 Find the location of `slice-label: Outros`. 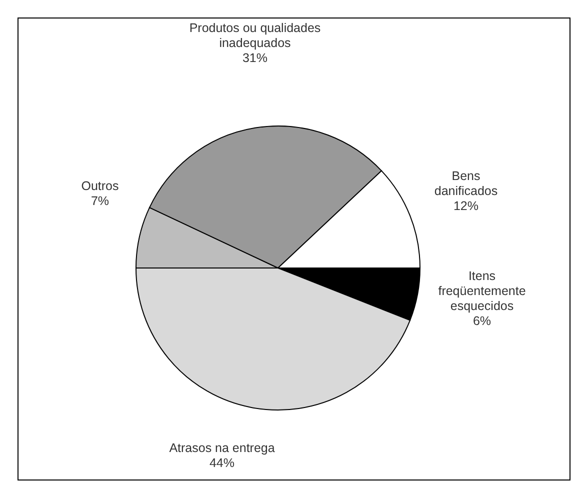

slice-label: Outros is located at coordinates (100, 186).